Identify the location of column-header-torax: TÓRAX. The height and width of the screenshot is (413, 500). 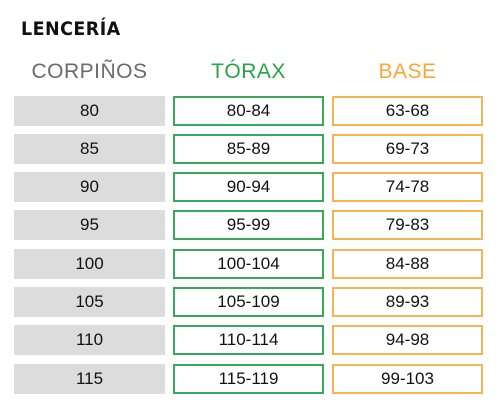
(248, 71).